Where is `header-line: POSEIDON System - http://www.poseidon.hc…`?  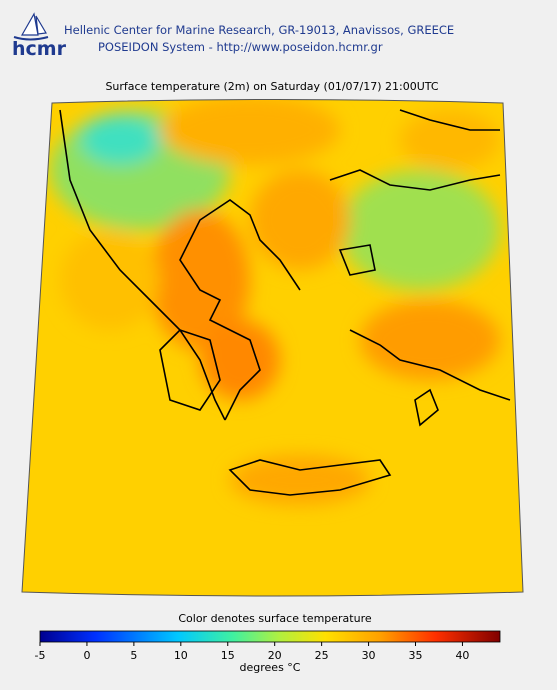 header-line: POSEIDON System - http://www.poseidon.hc… is located at coordinates (240, 47).